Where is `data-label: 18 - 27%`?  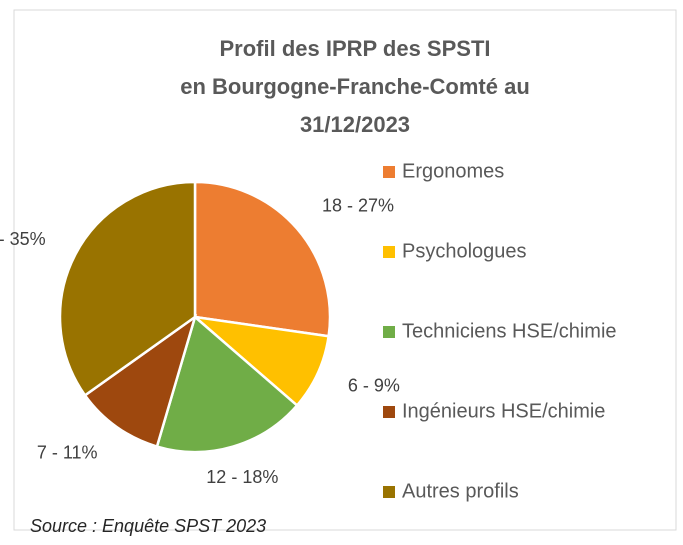 data-label: 18 - 27% is located at coordinates (358, 206).